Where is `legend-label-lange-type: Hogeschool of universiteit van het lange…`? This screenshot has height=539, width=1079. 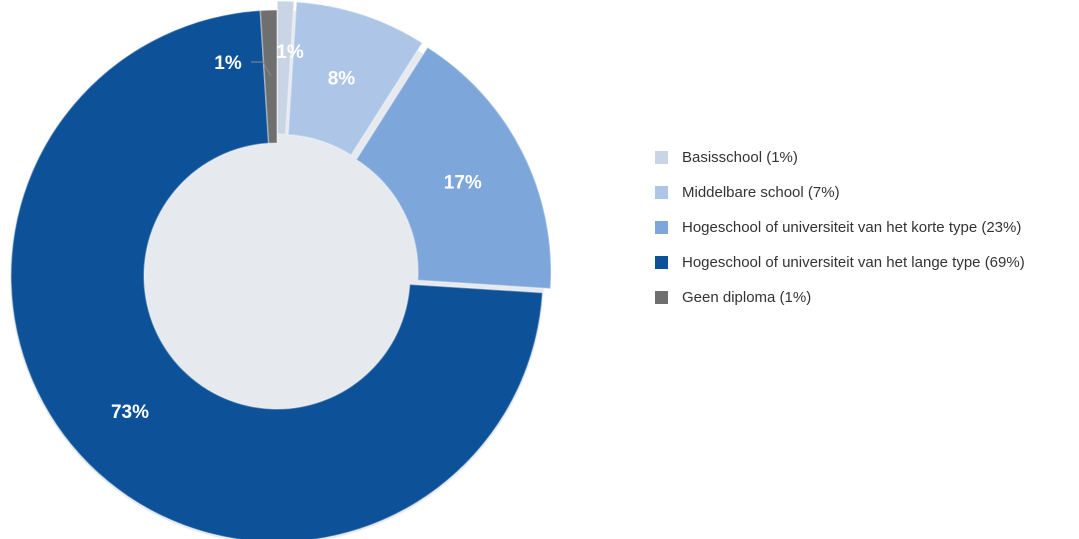 legend-label-lange-type: Hogeschool of universiteit van het lange… is located at coordinates (853, 262).